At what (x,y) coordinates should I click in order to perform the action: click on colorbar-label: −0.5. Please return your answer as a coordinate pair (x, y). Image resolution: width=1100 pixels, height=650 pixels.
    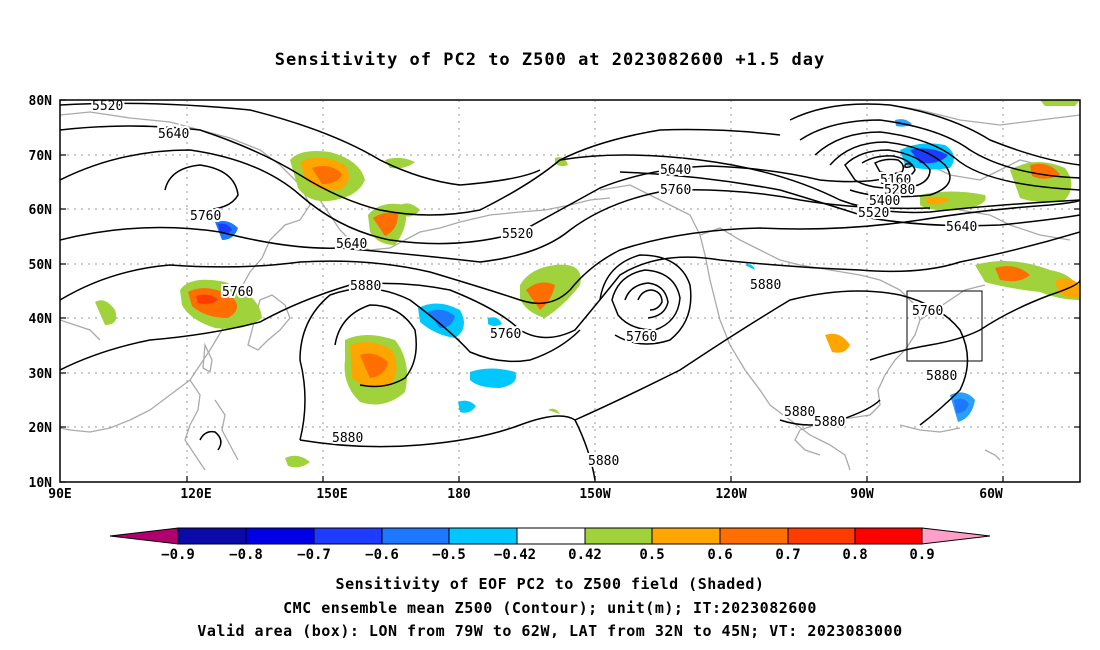
    Looking at the image, I should click on (449, 555).